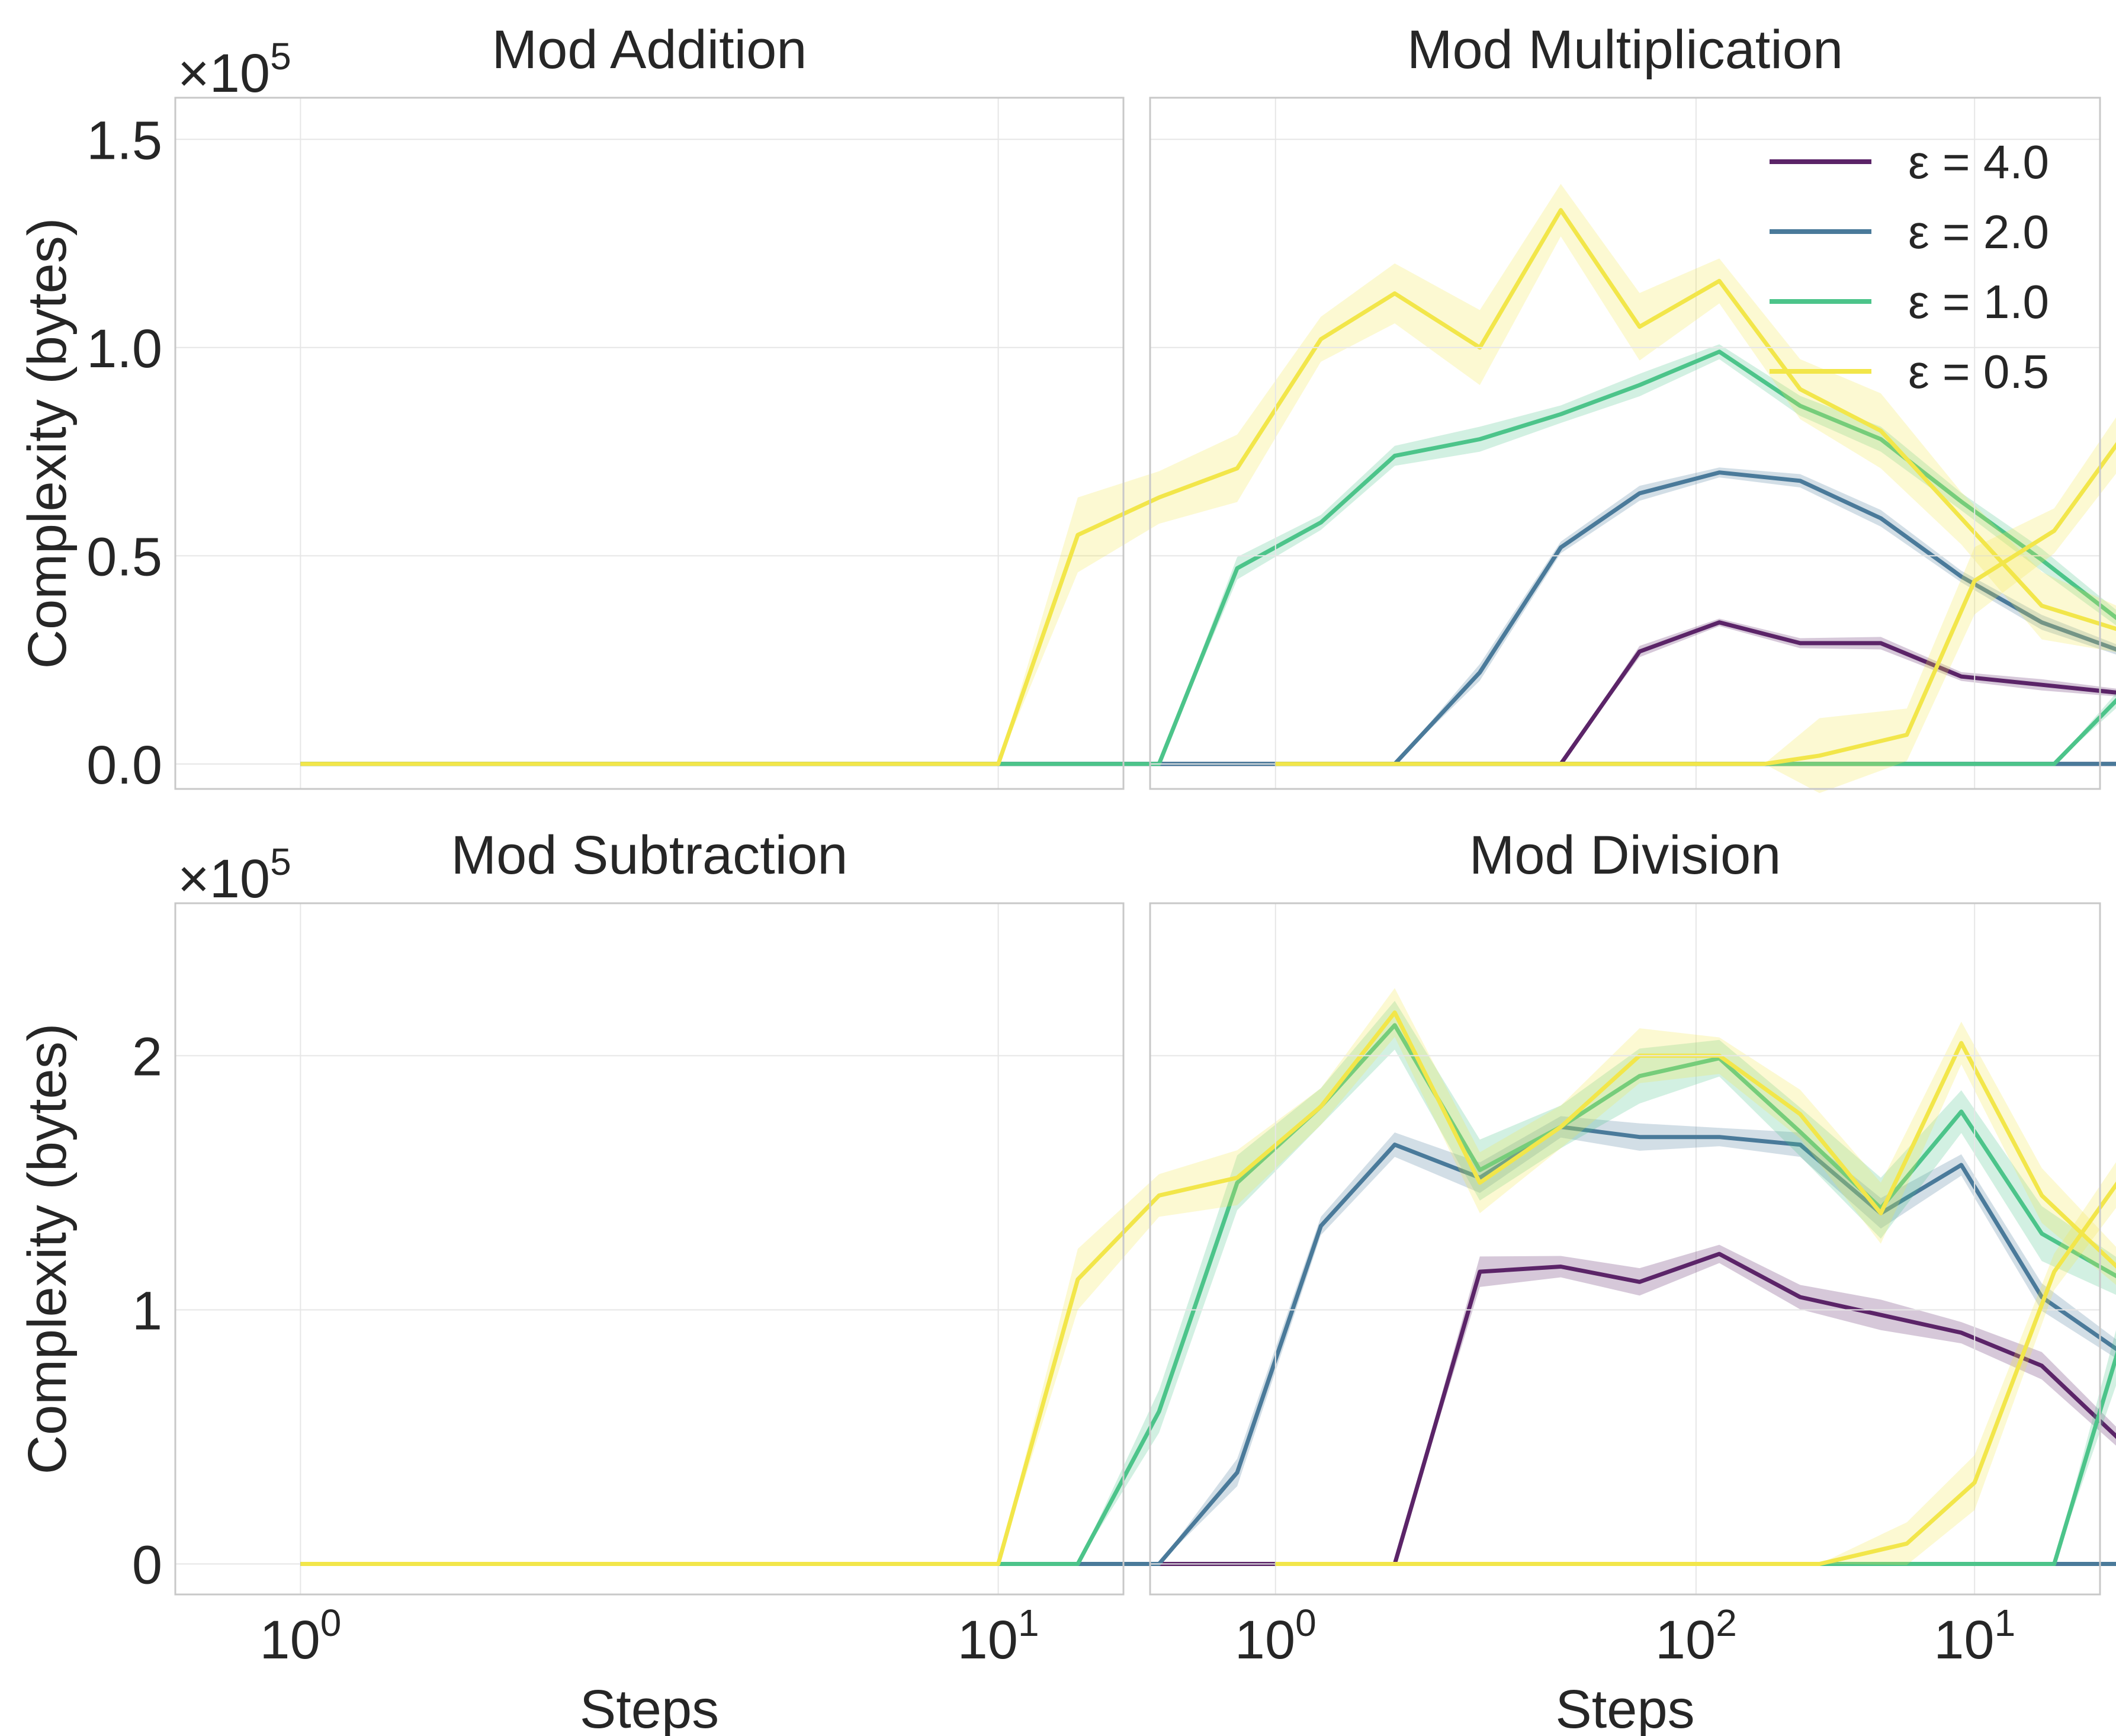 This screenshot has height=1736, width=2116. Describe the element at coordinates (124, 349) in the screenshot. I see `y-tick-label: 1.0` at that location.